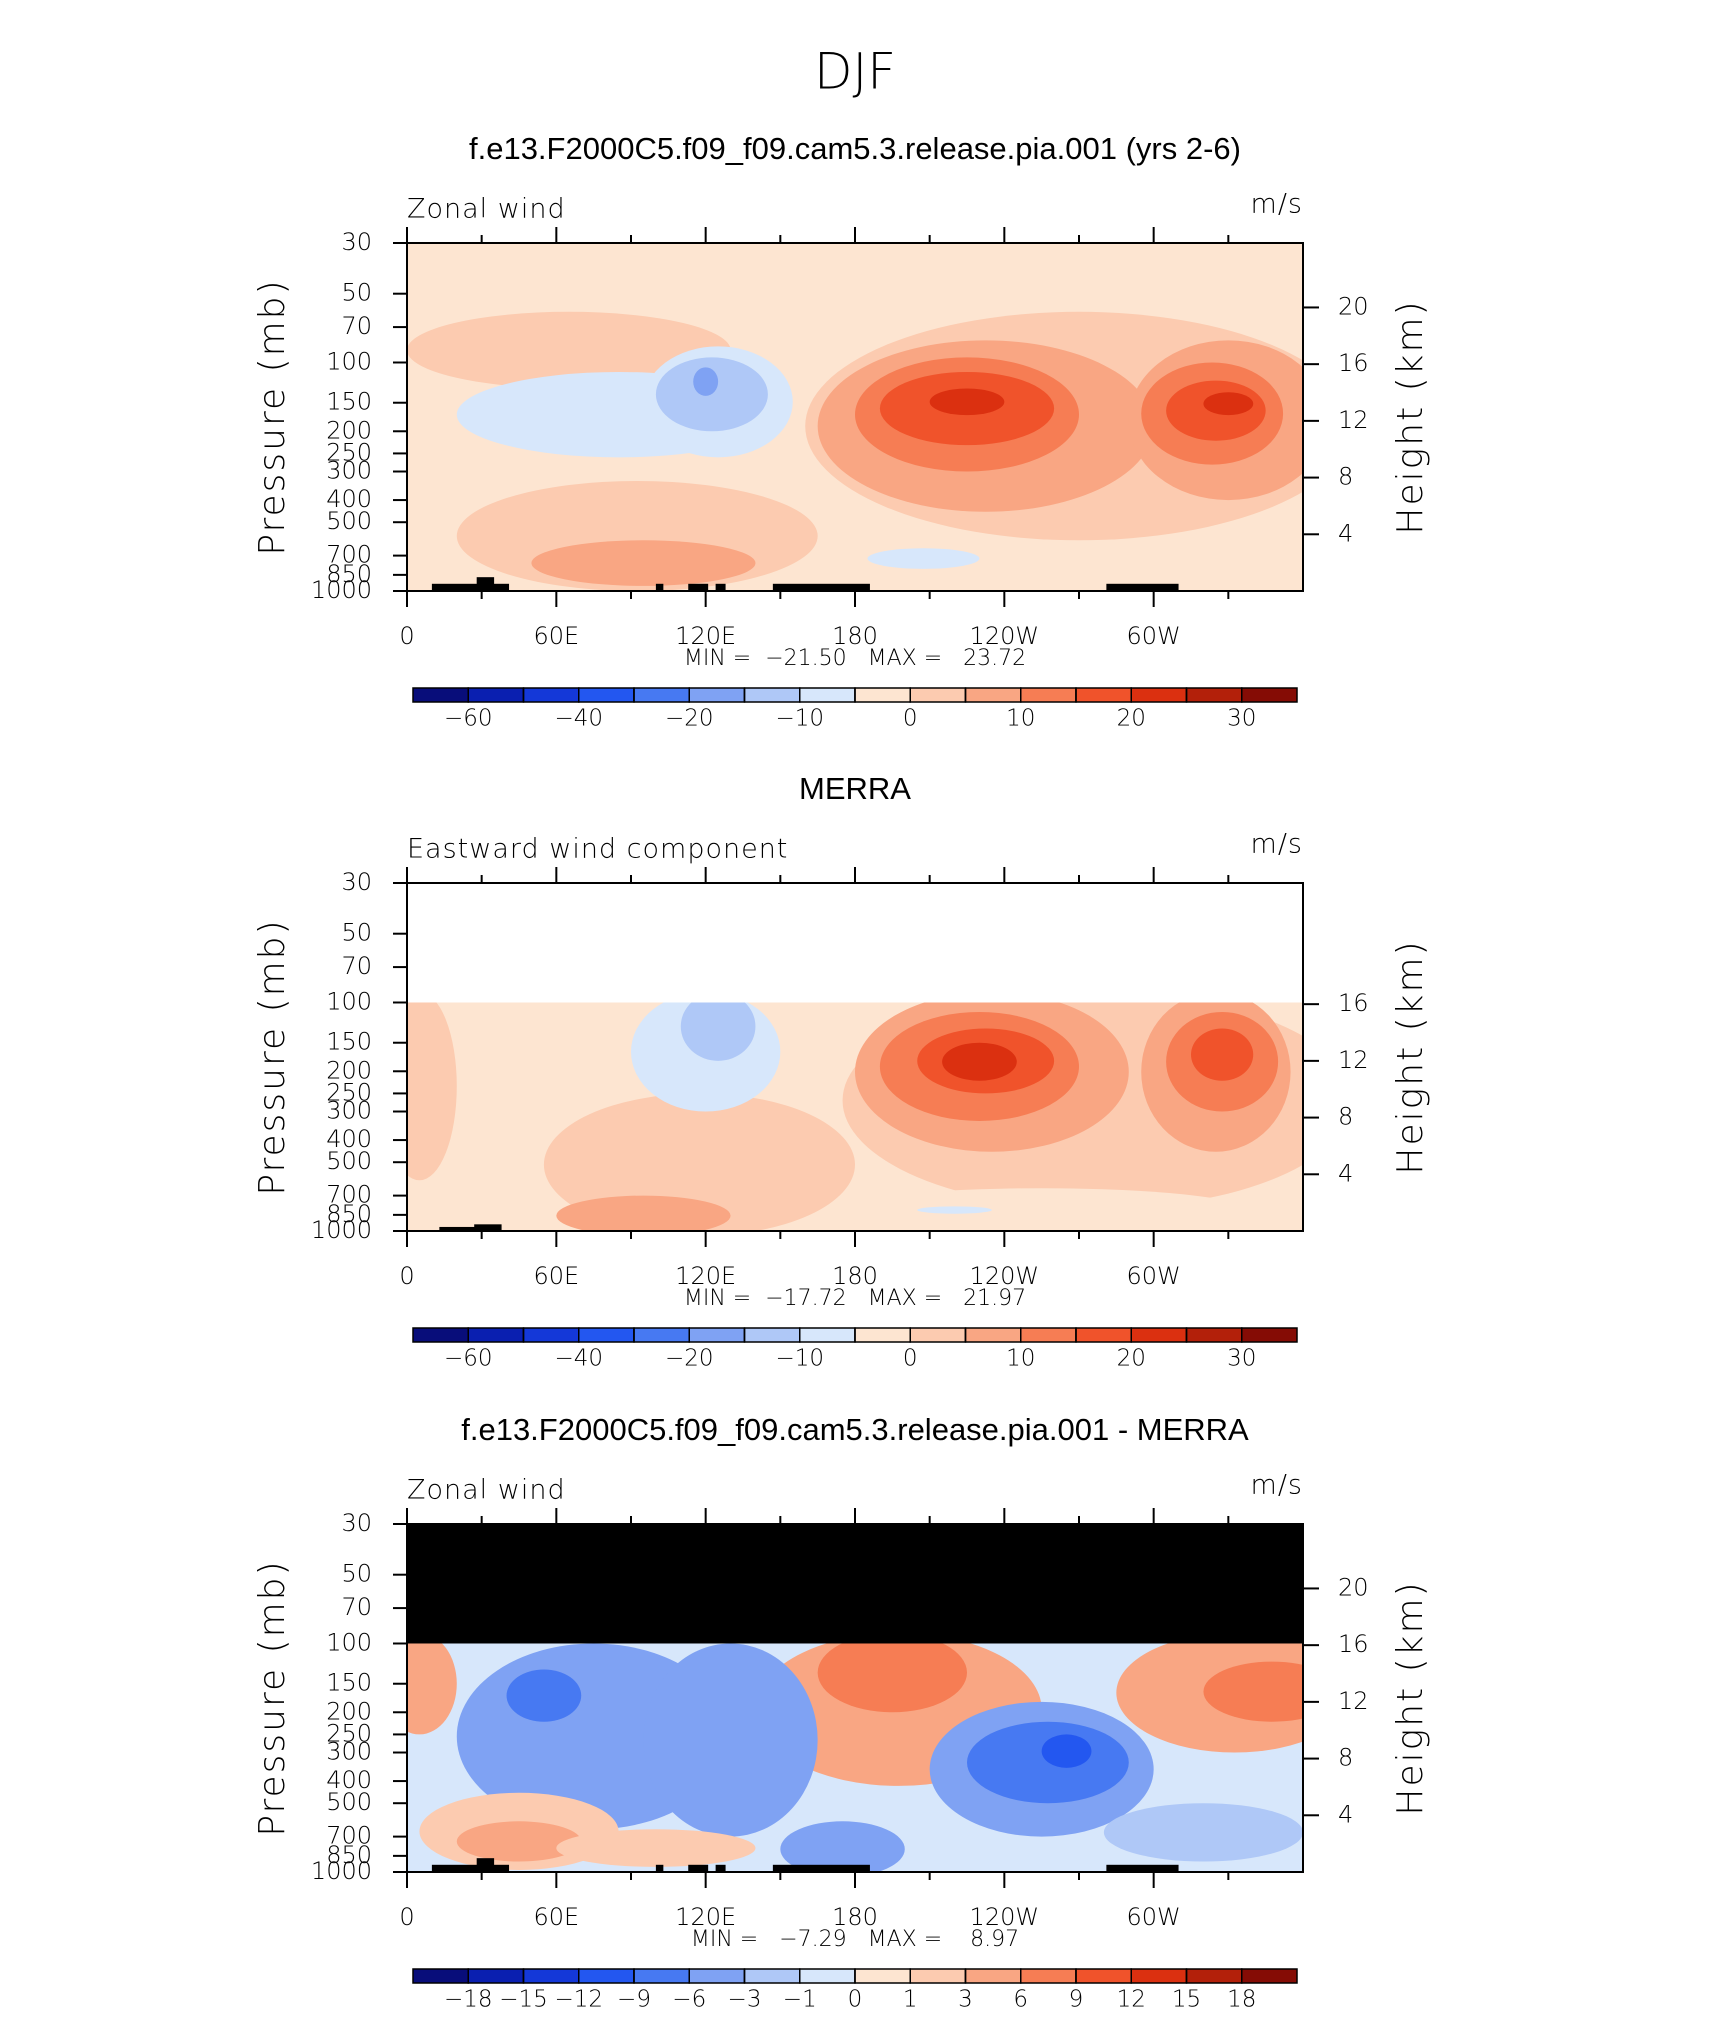 The image size is (1710, 2038). Describe the element at coordinates (349, 574) in the screenshot. I see `y-tick-label: 850` at that location.